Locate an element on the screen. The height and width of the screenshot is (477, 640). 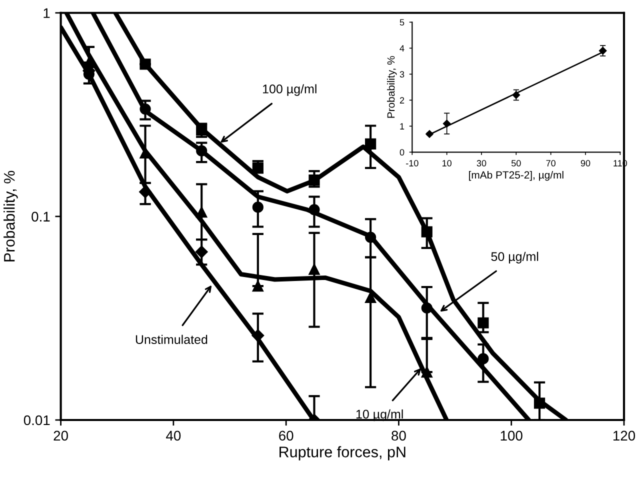
x-tick-label: 80 is located at coordinates (399, 435).